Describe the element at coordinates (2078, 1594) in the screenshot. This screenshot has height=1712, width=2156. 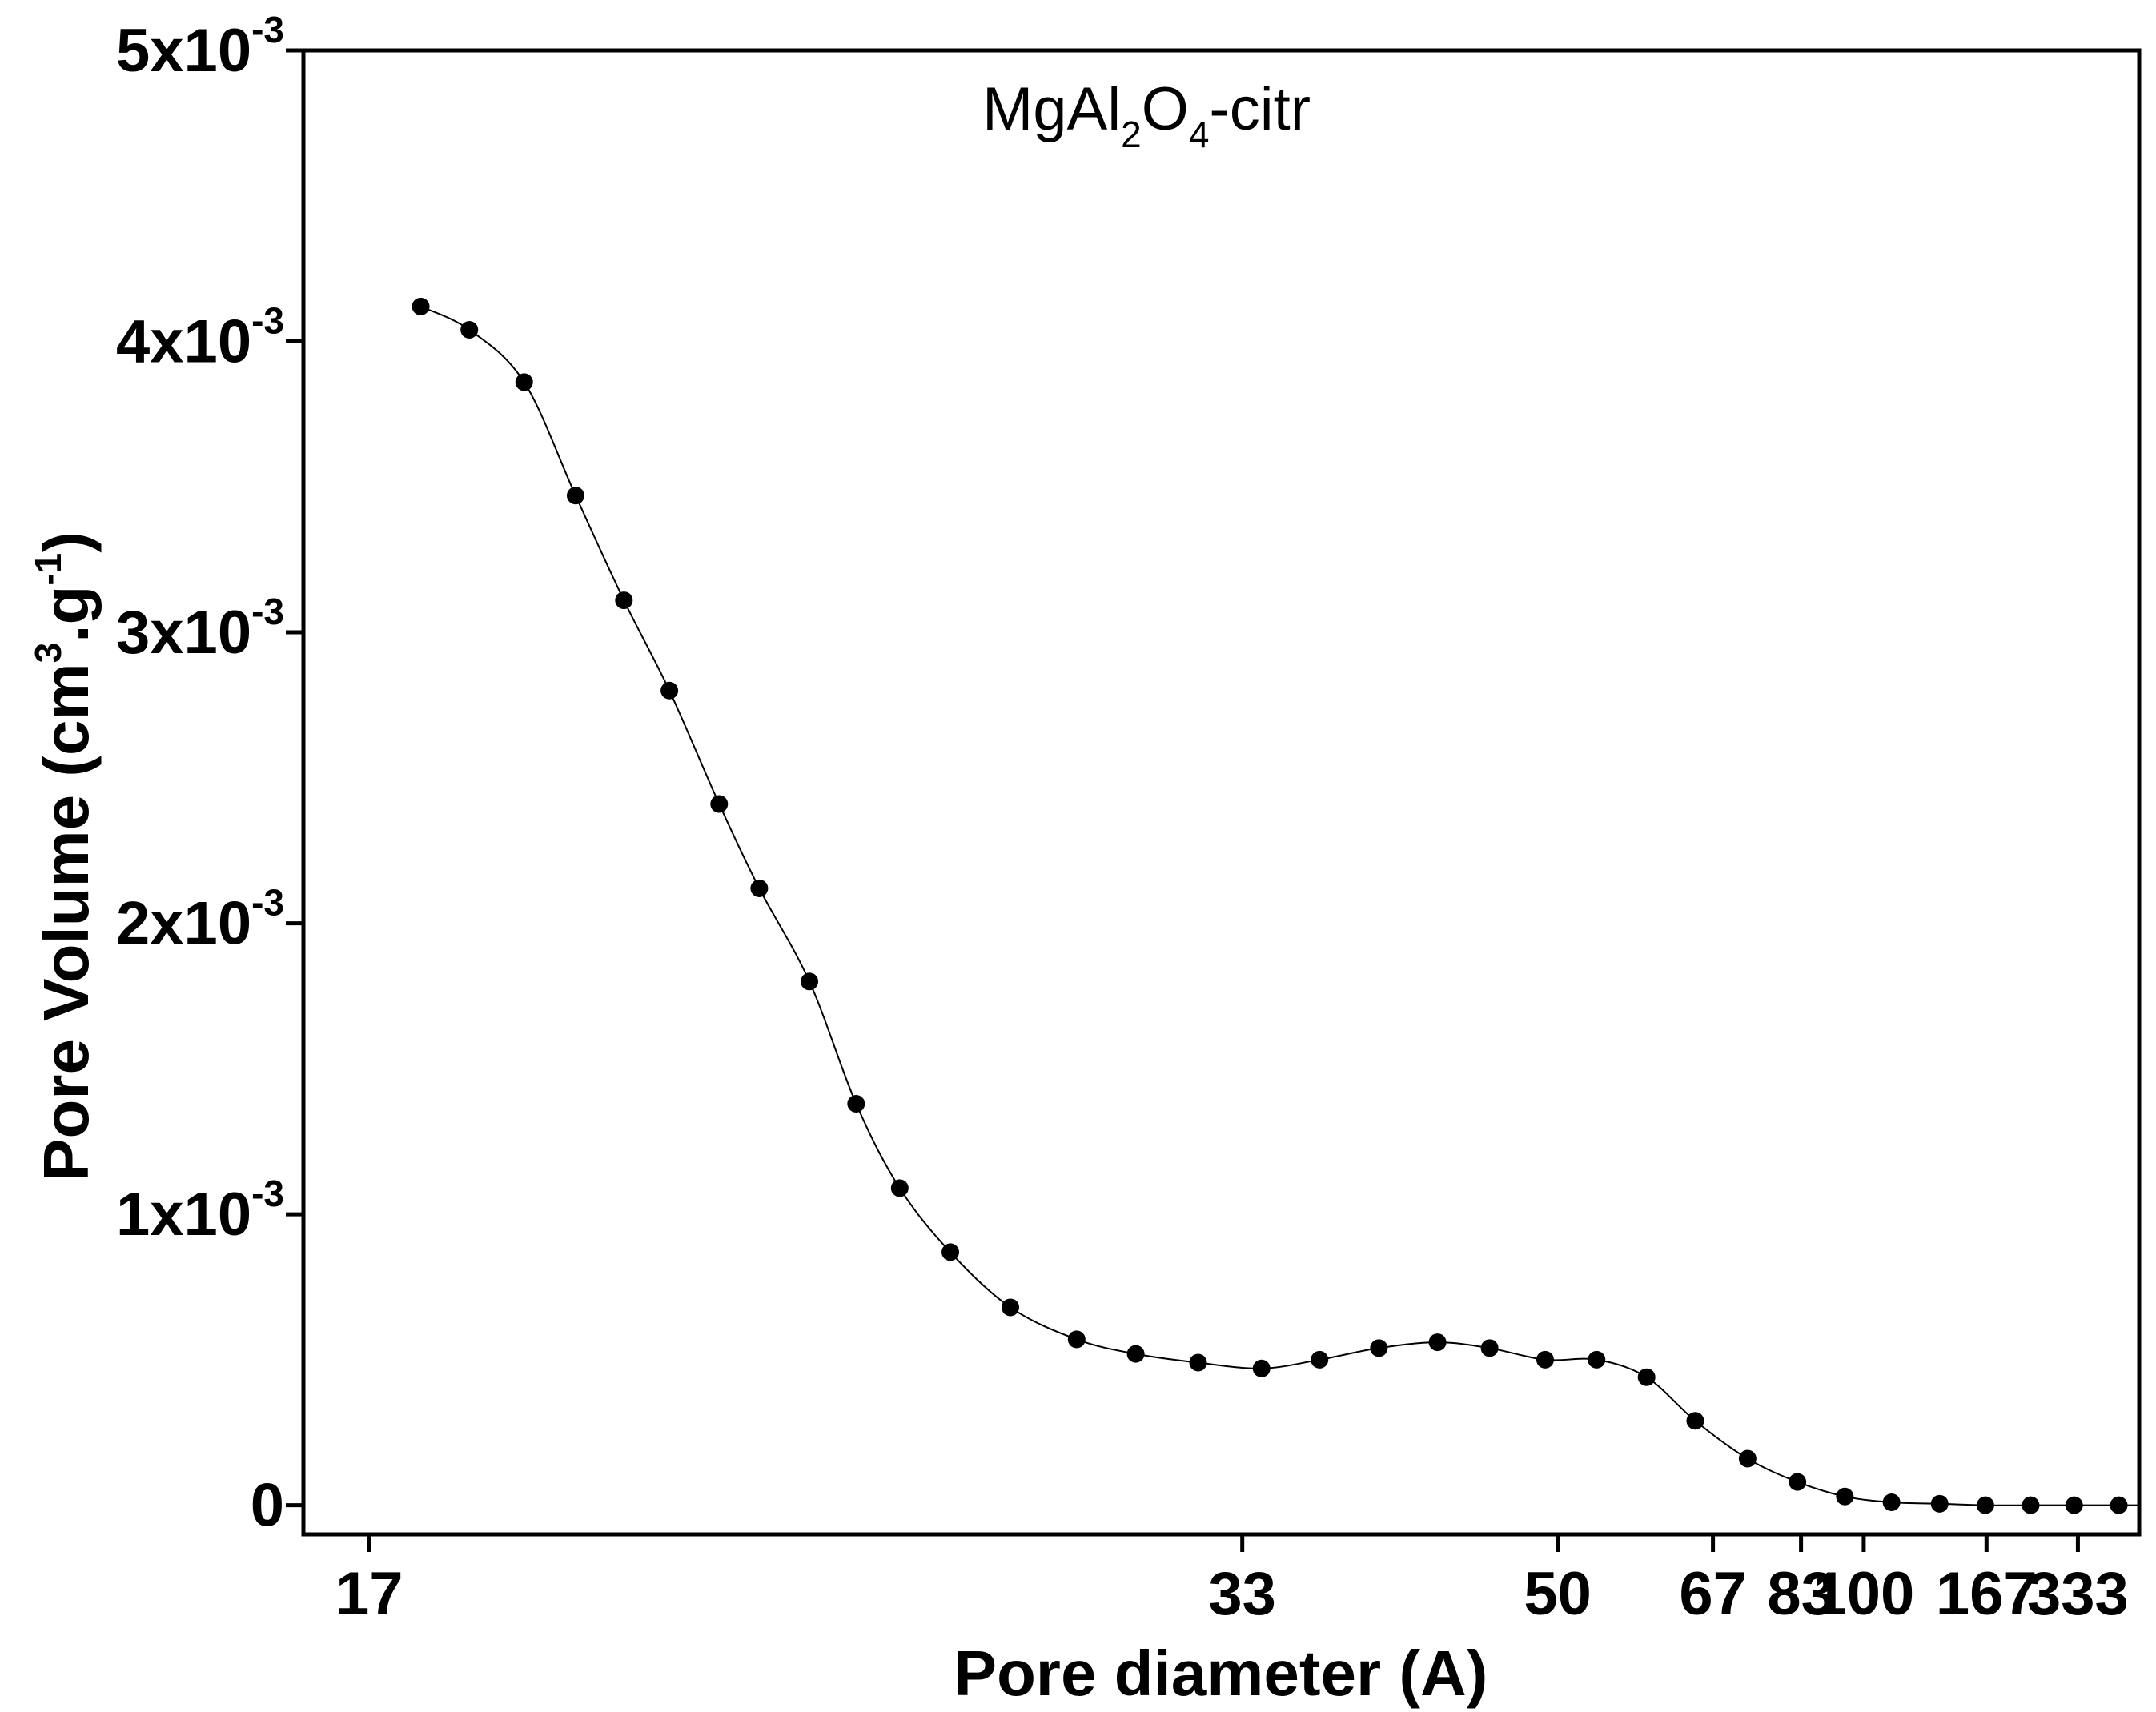
I see `x-tick-label: 333` at that location.